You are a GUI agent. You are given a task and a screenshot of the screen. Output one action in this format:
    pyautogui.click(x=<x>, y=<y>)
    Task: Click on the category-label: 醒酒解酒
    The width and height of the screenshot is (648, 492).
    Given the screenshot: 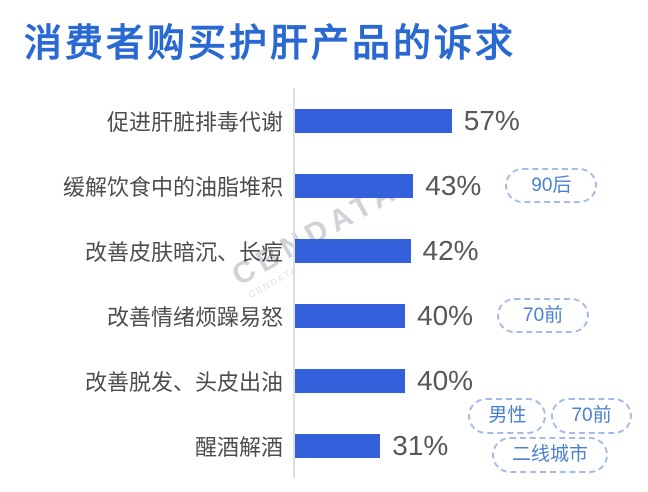 What is the action you would take?
    pyautogui.click(x=238, y=447)
    